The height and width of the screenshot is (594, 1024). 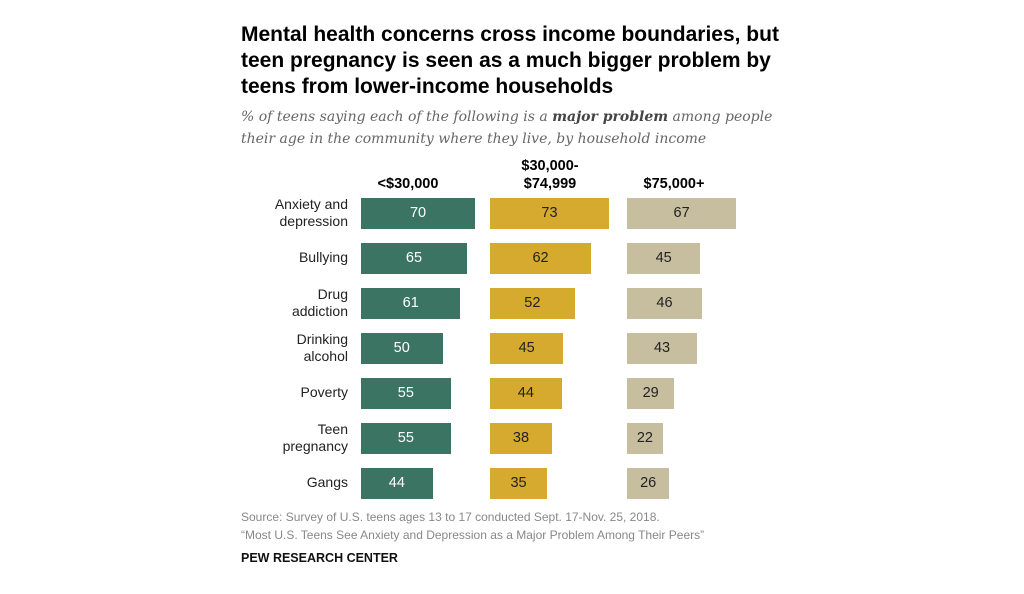 What do you see at coordinates (322, 347) in the screenshot?
I see `category-label: Drinking alcohol` at bounding box center [322, 347].